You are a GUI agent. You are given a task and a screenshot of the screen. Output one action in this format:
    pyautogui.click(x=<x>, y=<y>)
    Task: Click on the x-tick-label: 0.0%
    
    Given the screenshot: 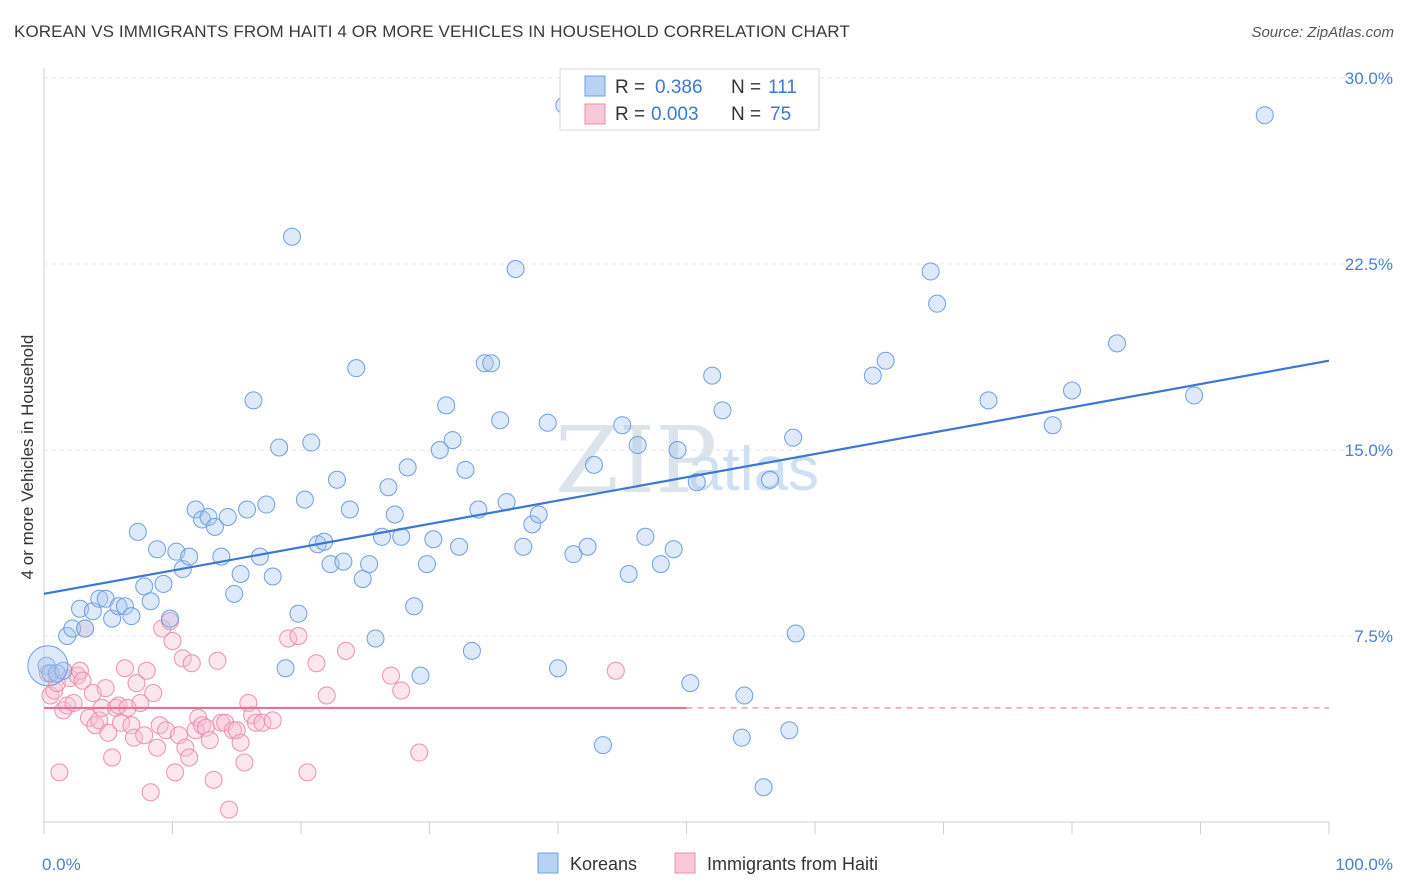 What is the action you would take?
    pyautogui.click(x=61, y=864)
    